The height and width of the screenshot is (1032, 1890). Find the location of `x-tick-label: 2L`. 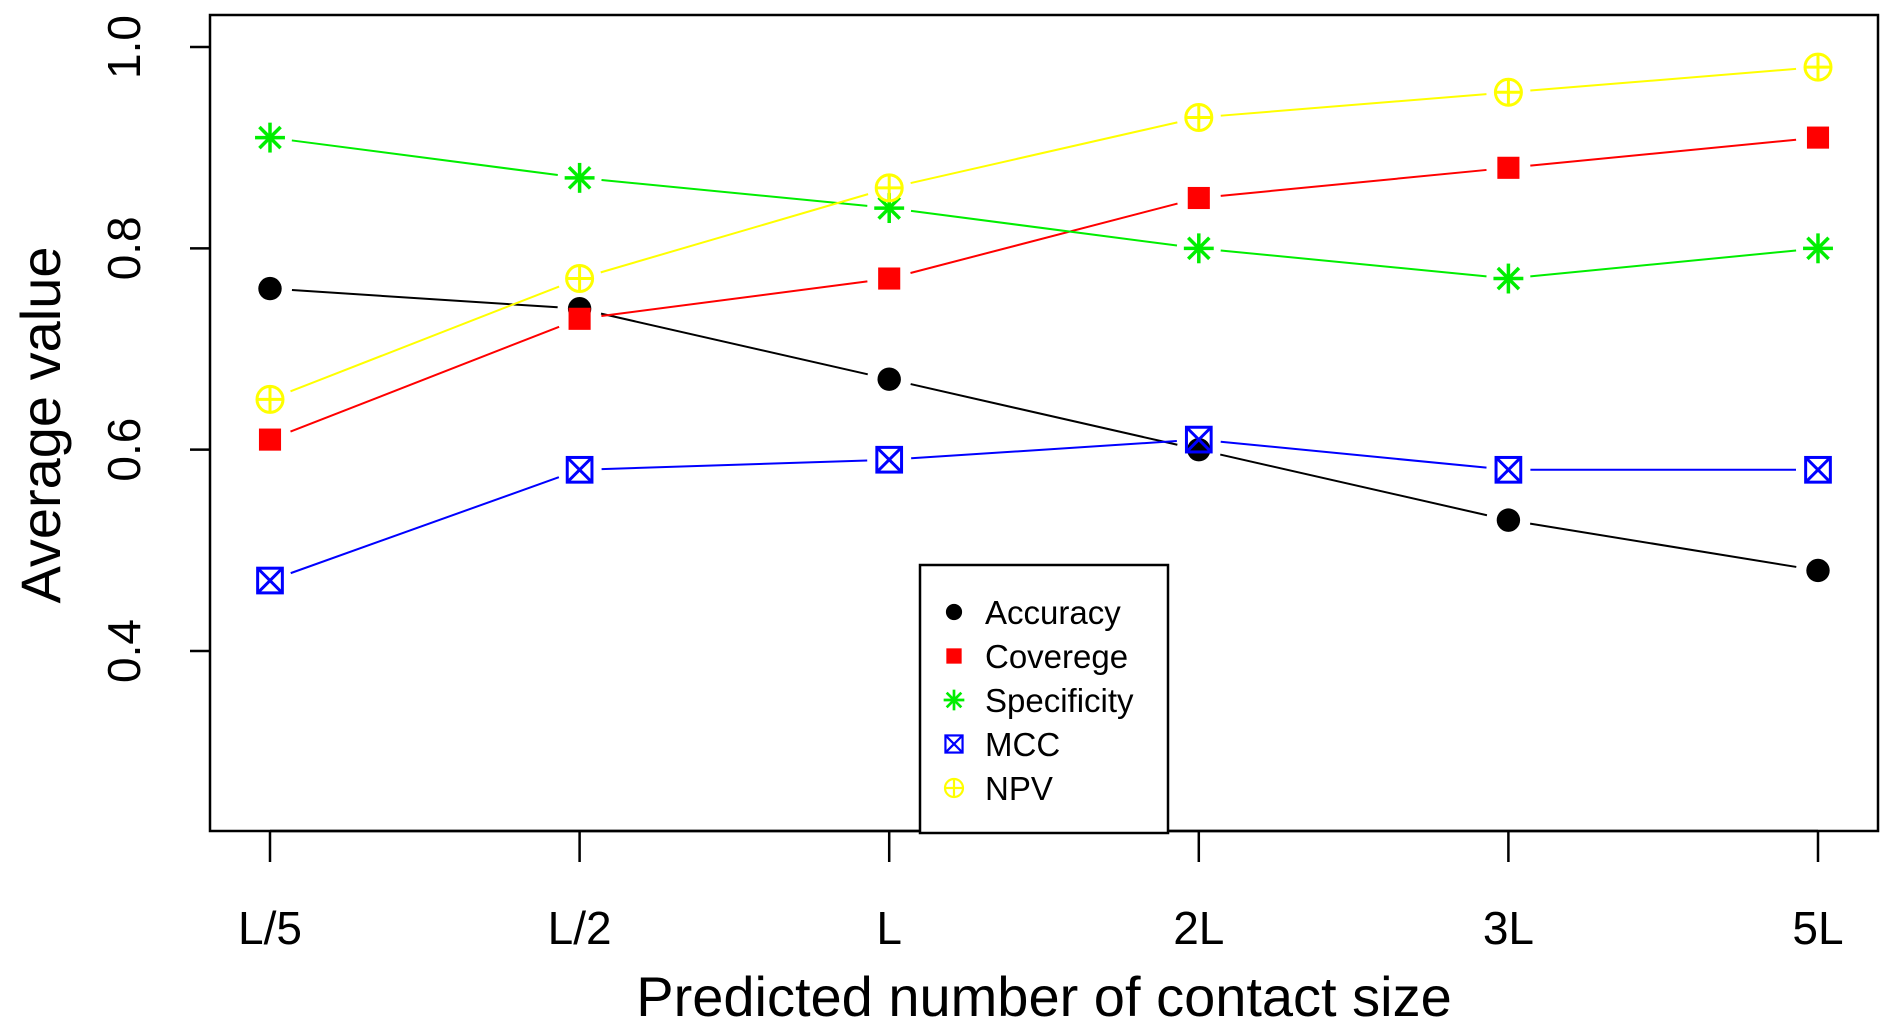

x-tick-label: 2L is located at coordinates (1198, 928).